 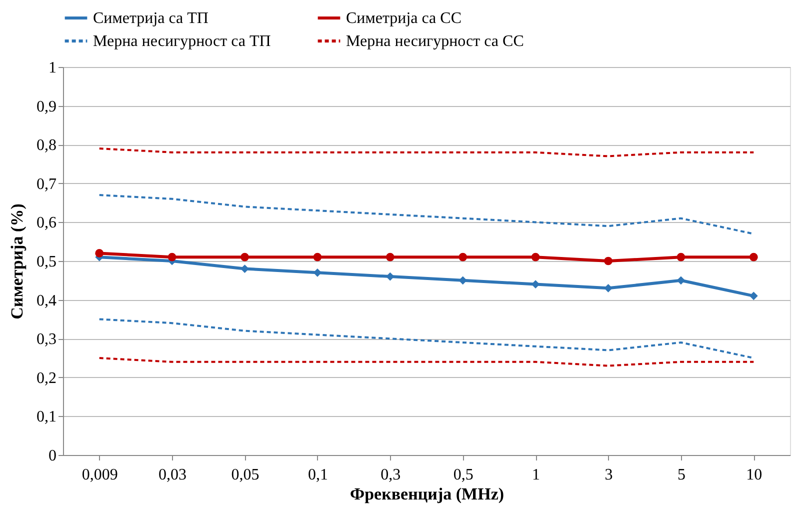 I want to click on y-tick-label: 0,8, so click(x=46, y=145).